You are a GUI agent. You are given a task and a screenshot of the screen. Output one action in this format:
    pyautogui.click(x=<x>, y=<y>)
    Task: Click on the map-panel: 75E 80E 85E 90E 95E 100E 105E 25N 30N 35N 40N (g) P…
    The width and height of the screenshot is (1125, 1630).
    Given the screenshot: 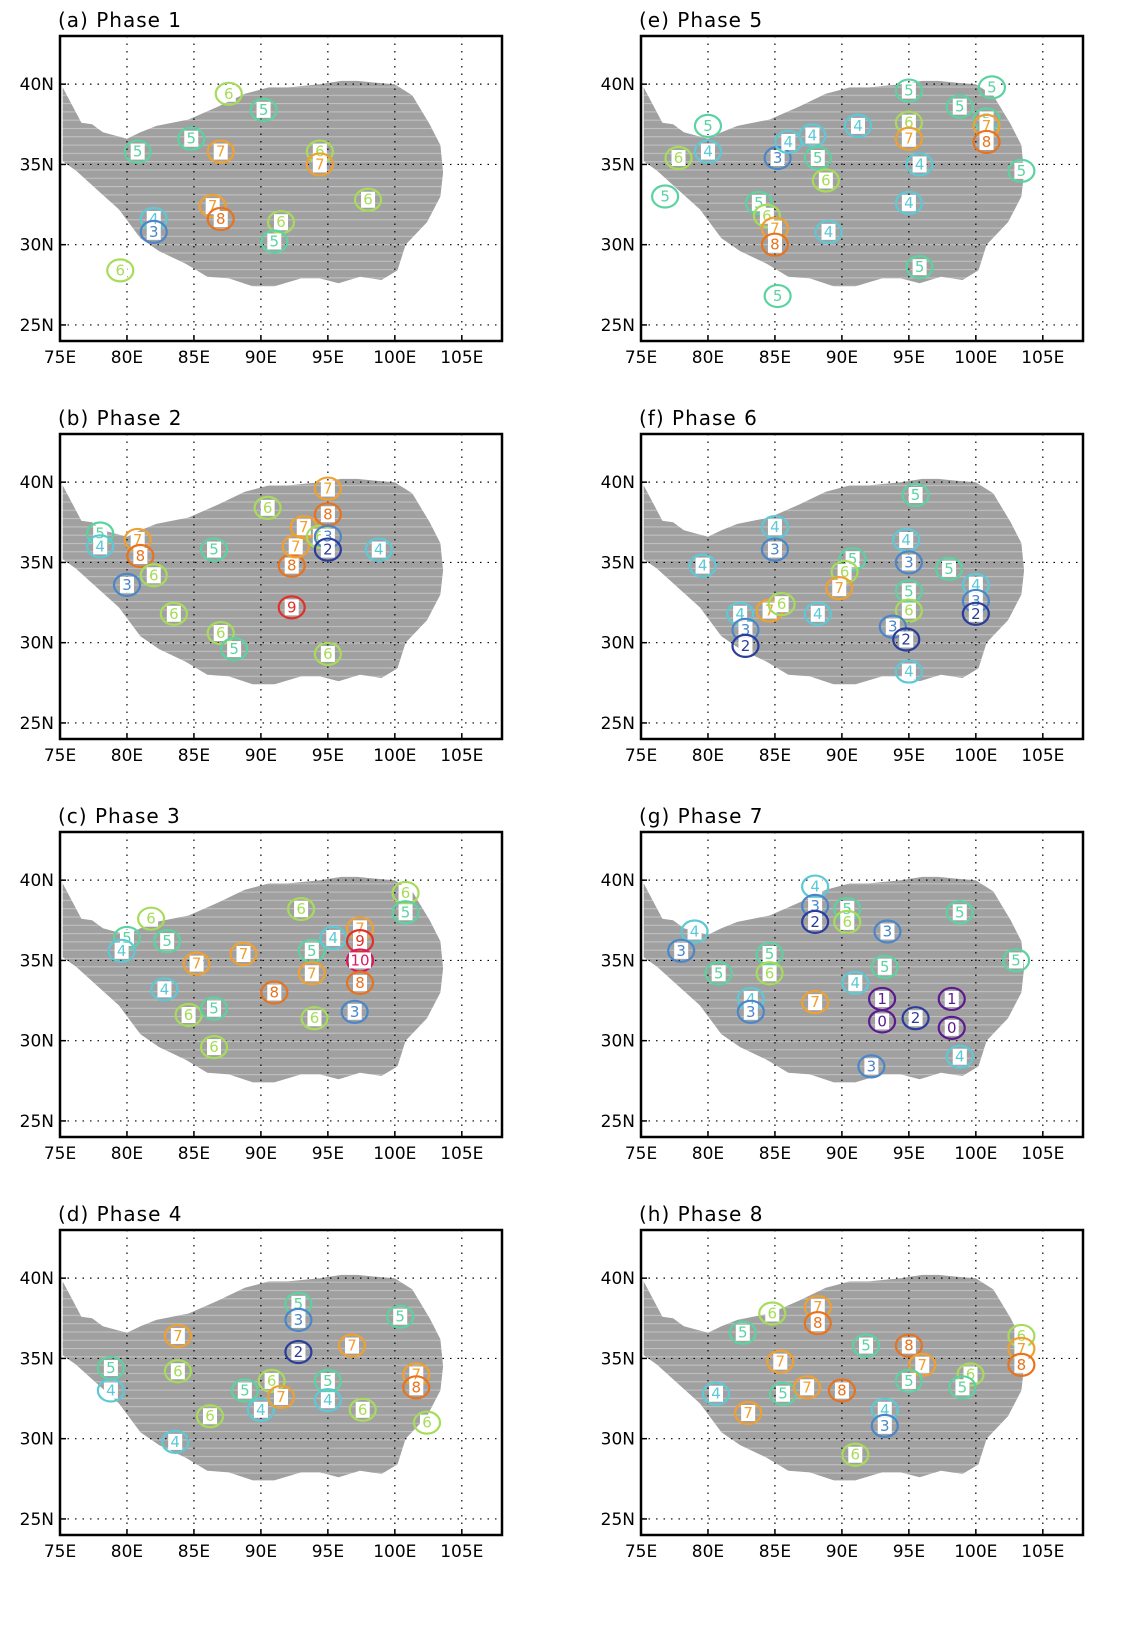 What is the action you would take?
    pyautogui.click(x=843, y=984)
    